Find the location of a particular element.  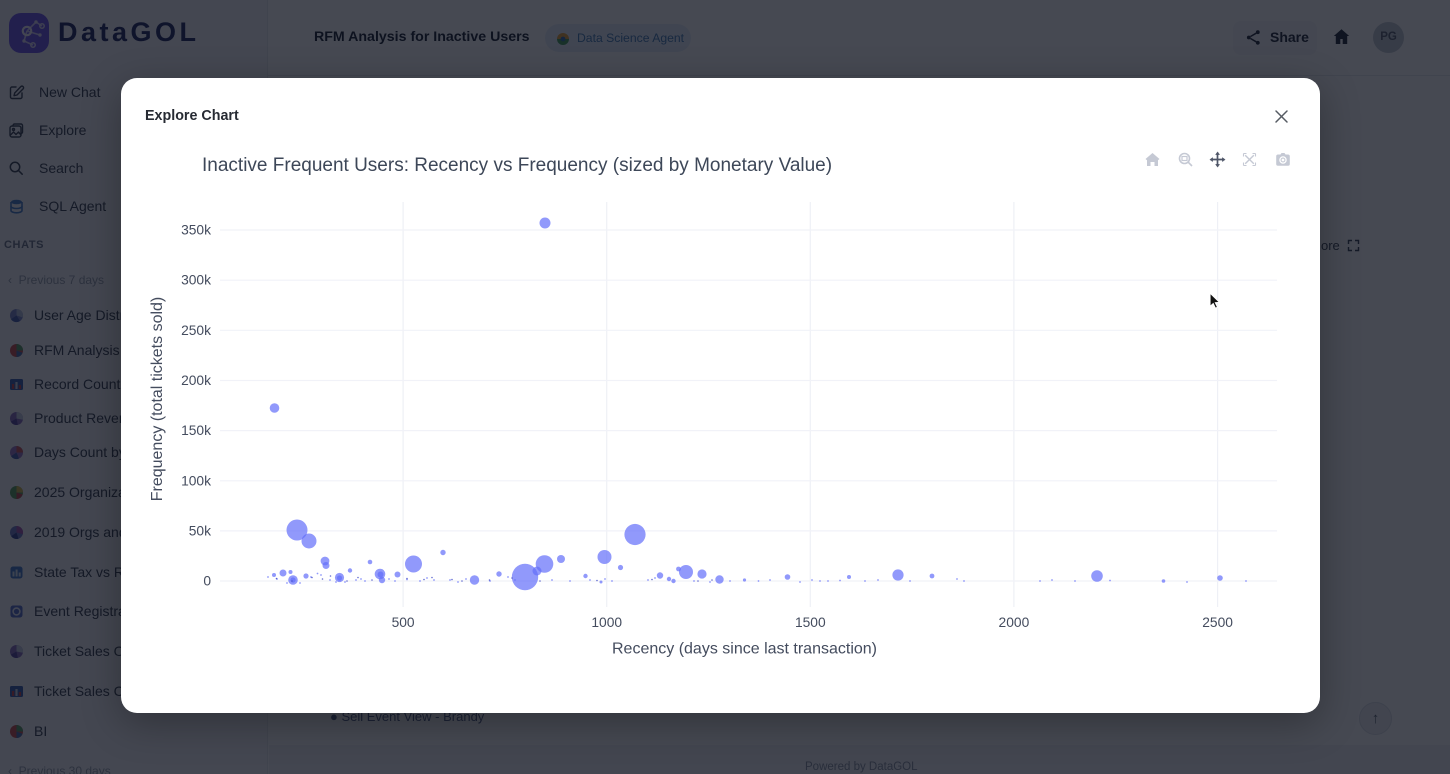

svg-text: 50k is located at coordinates (200, 530).